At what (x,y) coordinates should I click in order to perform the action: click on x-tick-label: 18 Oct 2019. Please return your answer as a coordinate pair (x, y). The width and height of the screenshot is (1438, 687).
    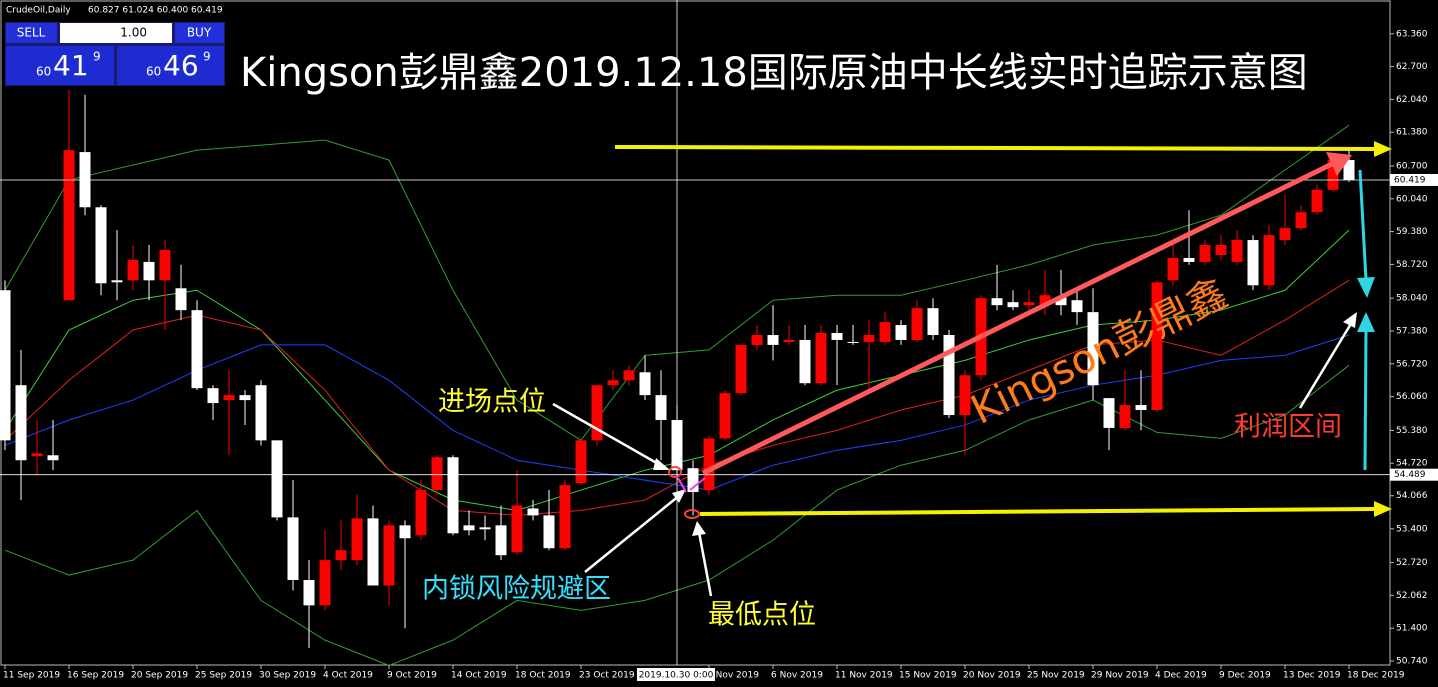
    Looking at the image, I should click on (543, 676).